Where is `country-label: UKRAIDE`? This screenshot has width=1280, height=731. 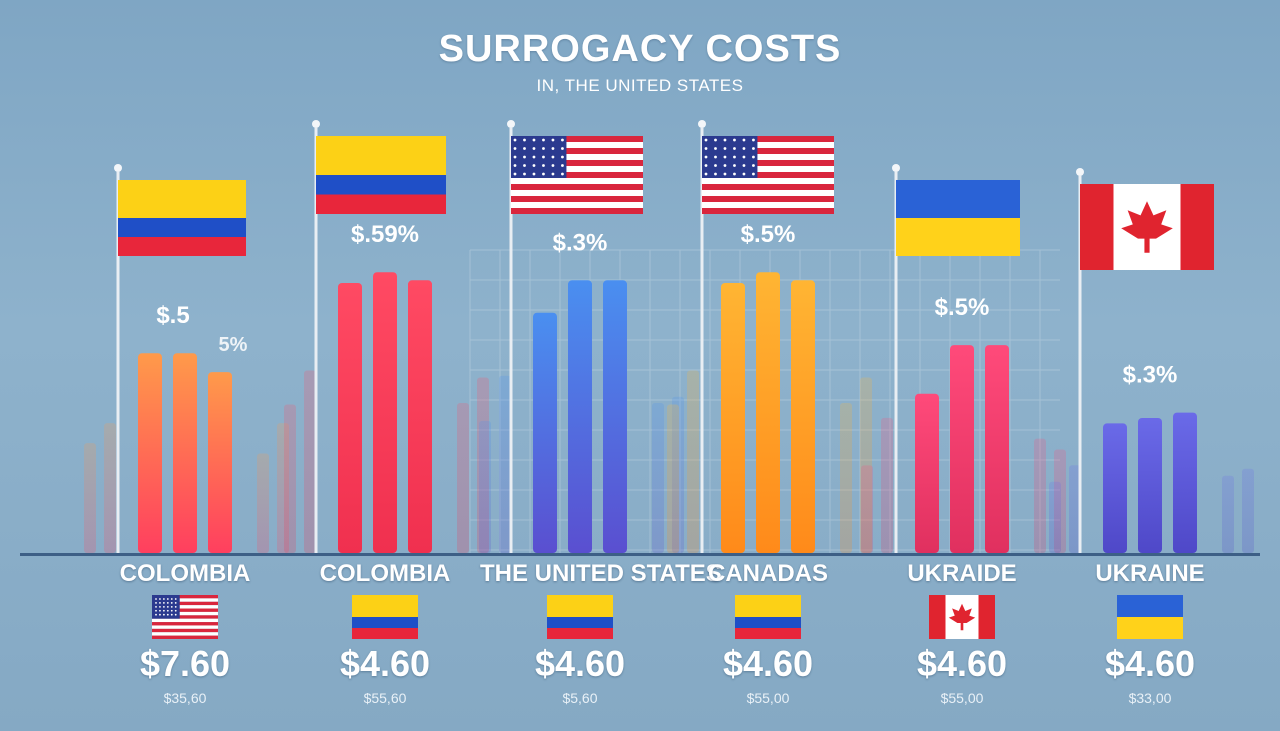 country-label: UKRAIDE is located at coordinates (962, 573).